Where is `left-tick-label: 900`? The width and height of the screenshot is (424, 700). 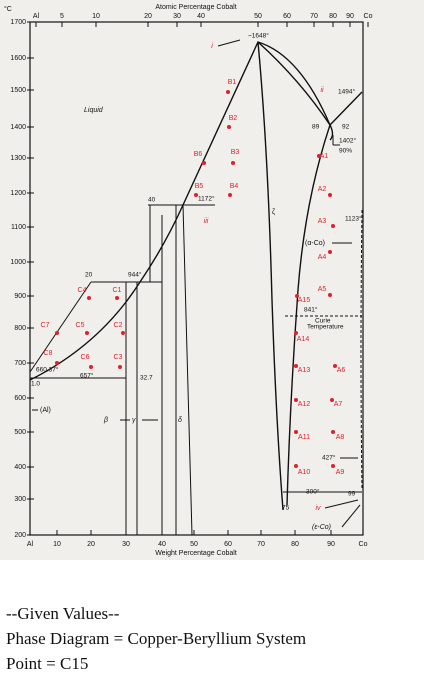 left-tick-label: 900 is located at coordinates (20, 296).